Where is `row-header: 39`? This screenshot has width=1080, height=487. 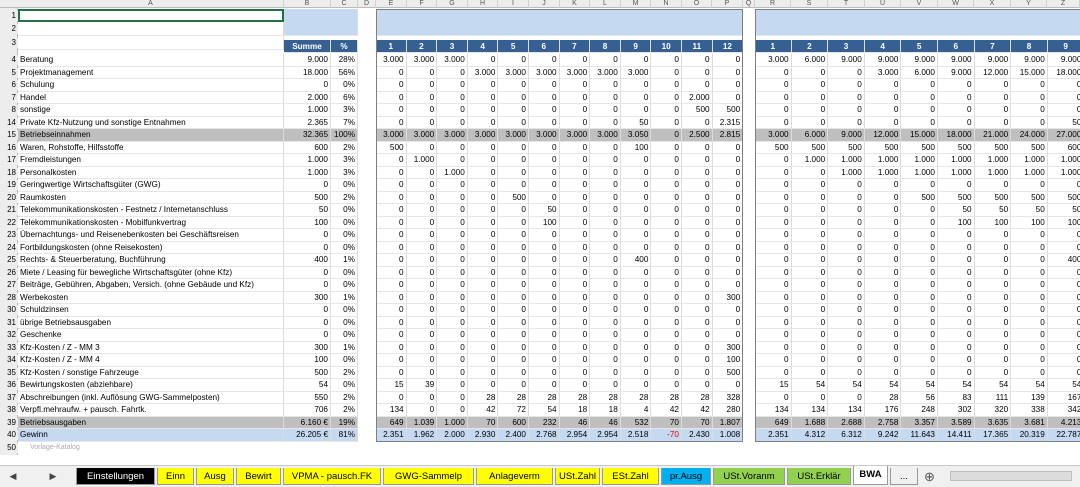
row-header: 39 is located at coordinates (9, 422).